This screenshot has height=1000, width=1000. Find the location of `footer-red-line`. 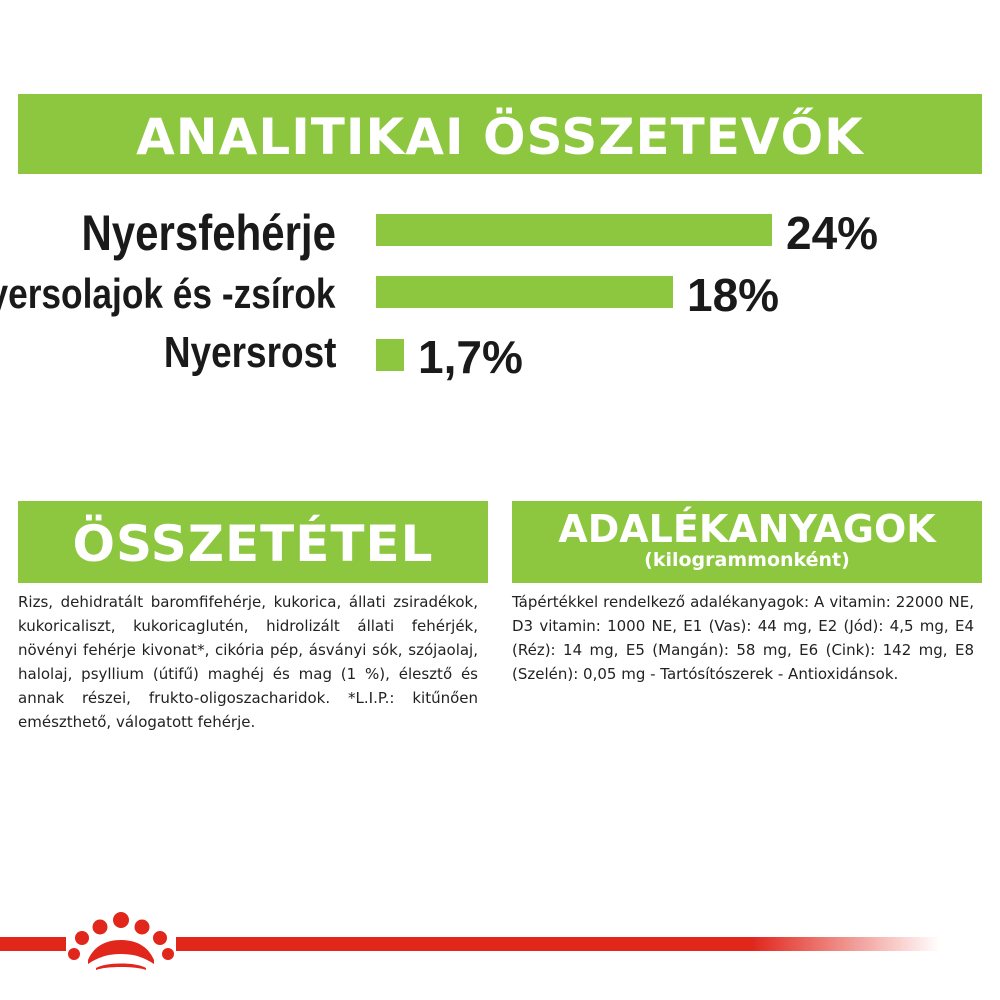

footer-red-line is located at coordinates (470, 944).